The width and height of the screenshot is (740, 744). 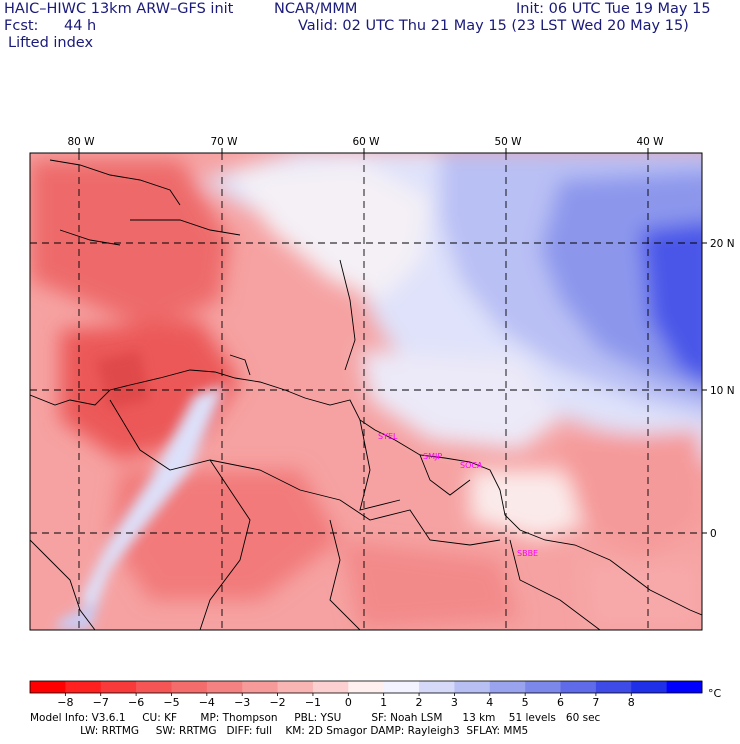 I want to click on colorbar-label: 0, so click(x=348, y=702).